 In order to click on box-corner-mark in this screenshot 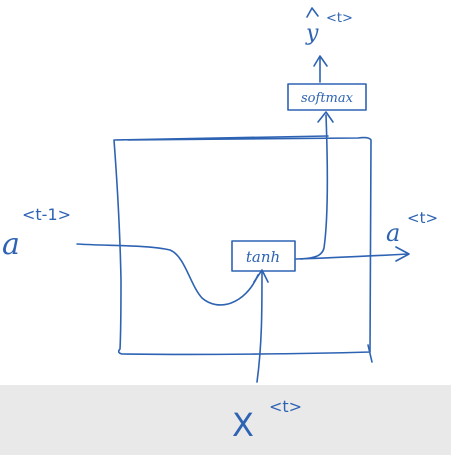, I will do `click(370, 353)`.